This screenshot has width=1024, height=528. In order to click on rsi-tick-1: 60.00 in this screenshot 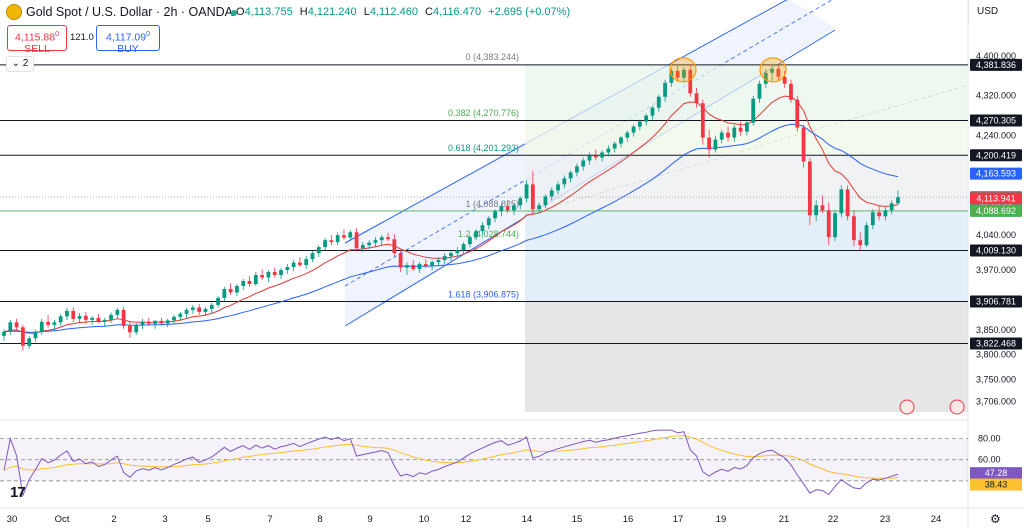, I will do `click(989, 460)`.